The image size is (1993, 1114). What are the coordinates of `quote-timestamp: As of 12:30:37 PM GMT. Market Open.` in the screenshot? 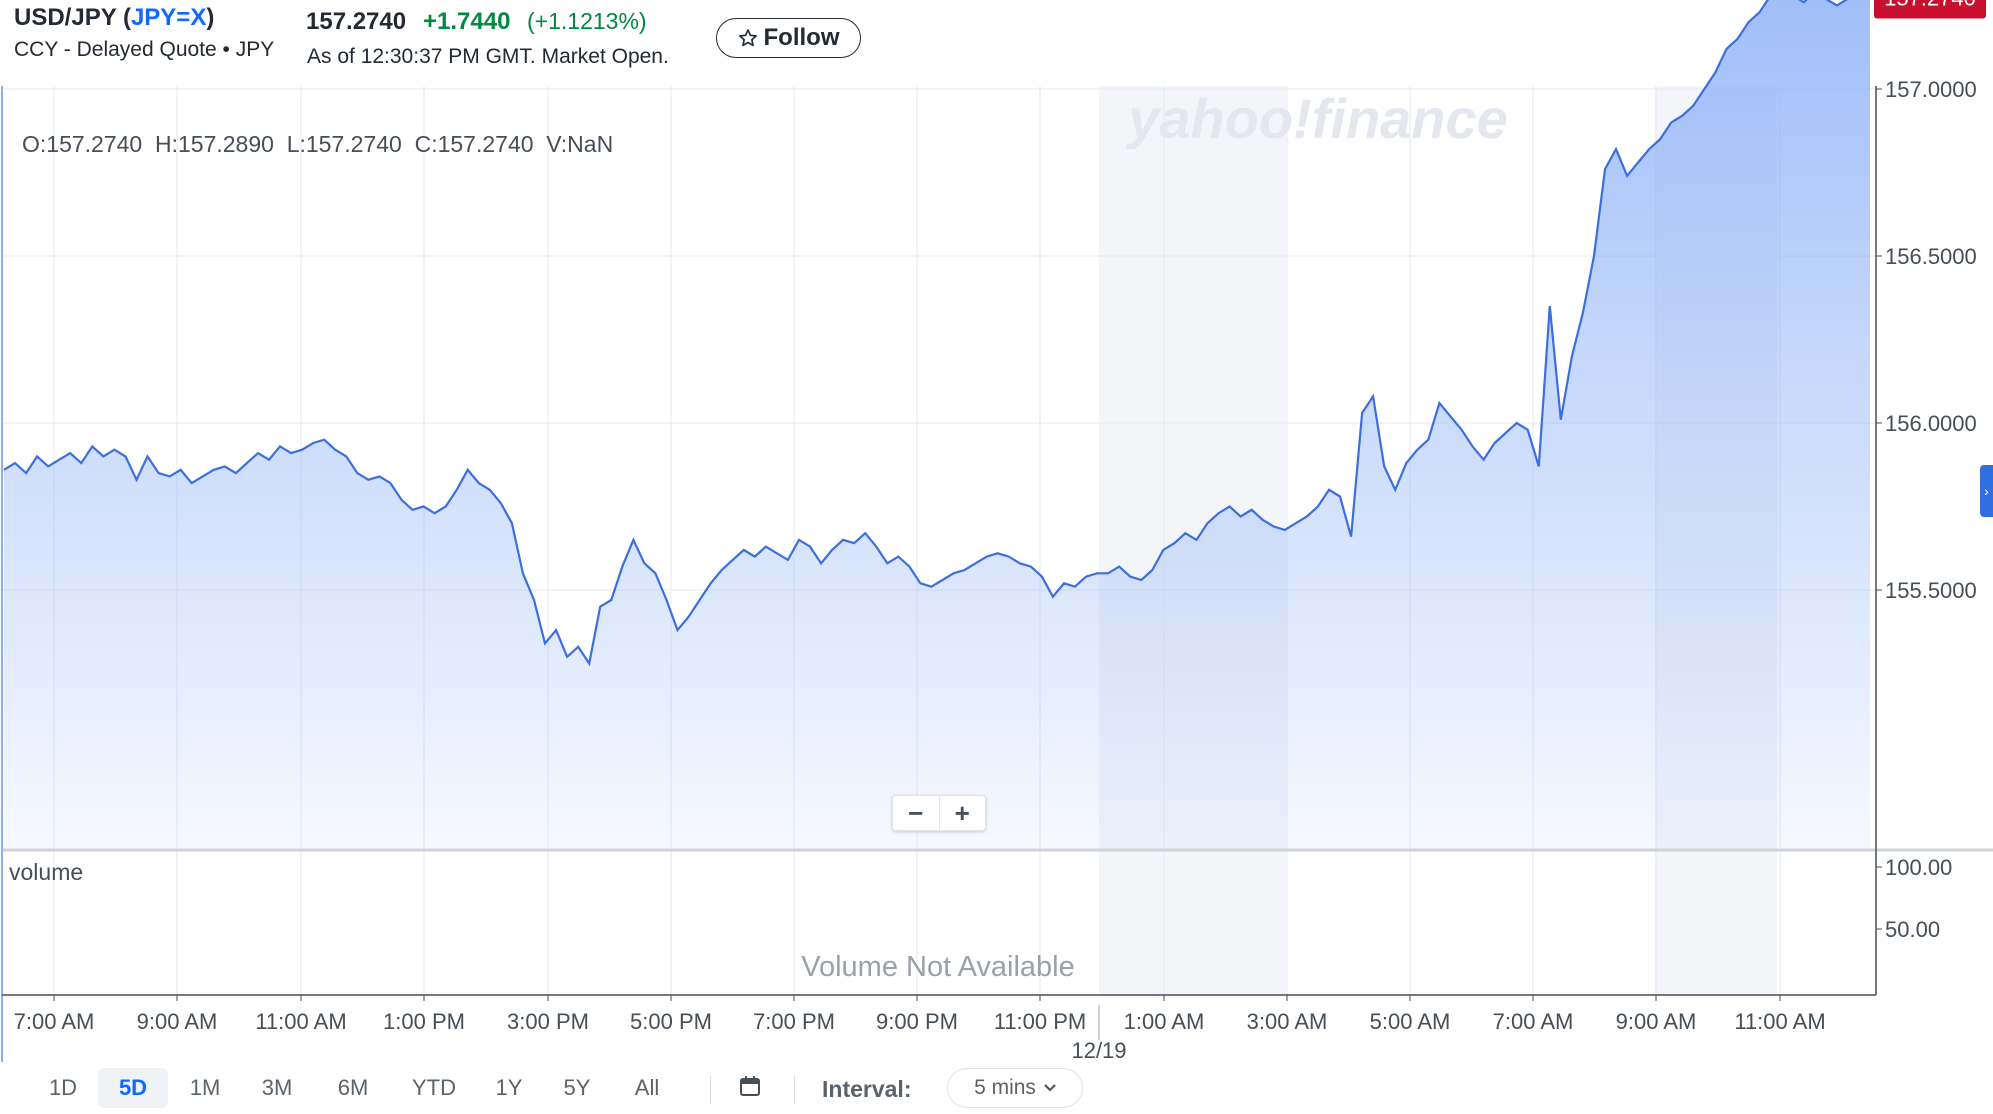 It's located at (488, 56).